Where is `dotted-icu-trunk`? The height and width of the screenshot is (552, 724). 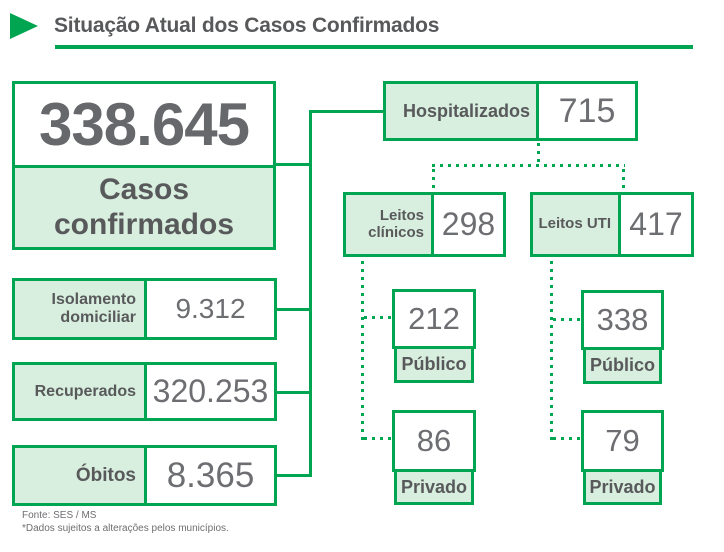 dotted-icu-trunk is located at coordinates (551, 351).